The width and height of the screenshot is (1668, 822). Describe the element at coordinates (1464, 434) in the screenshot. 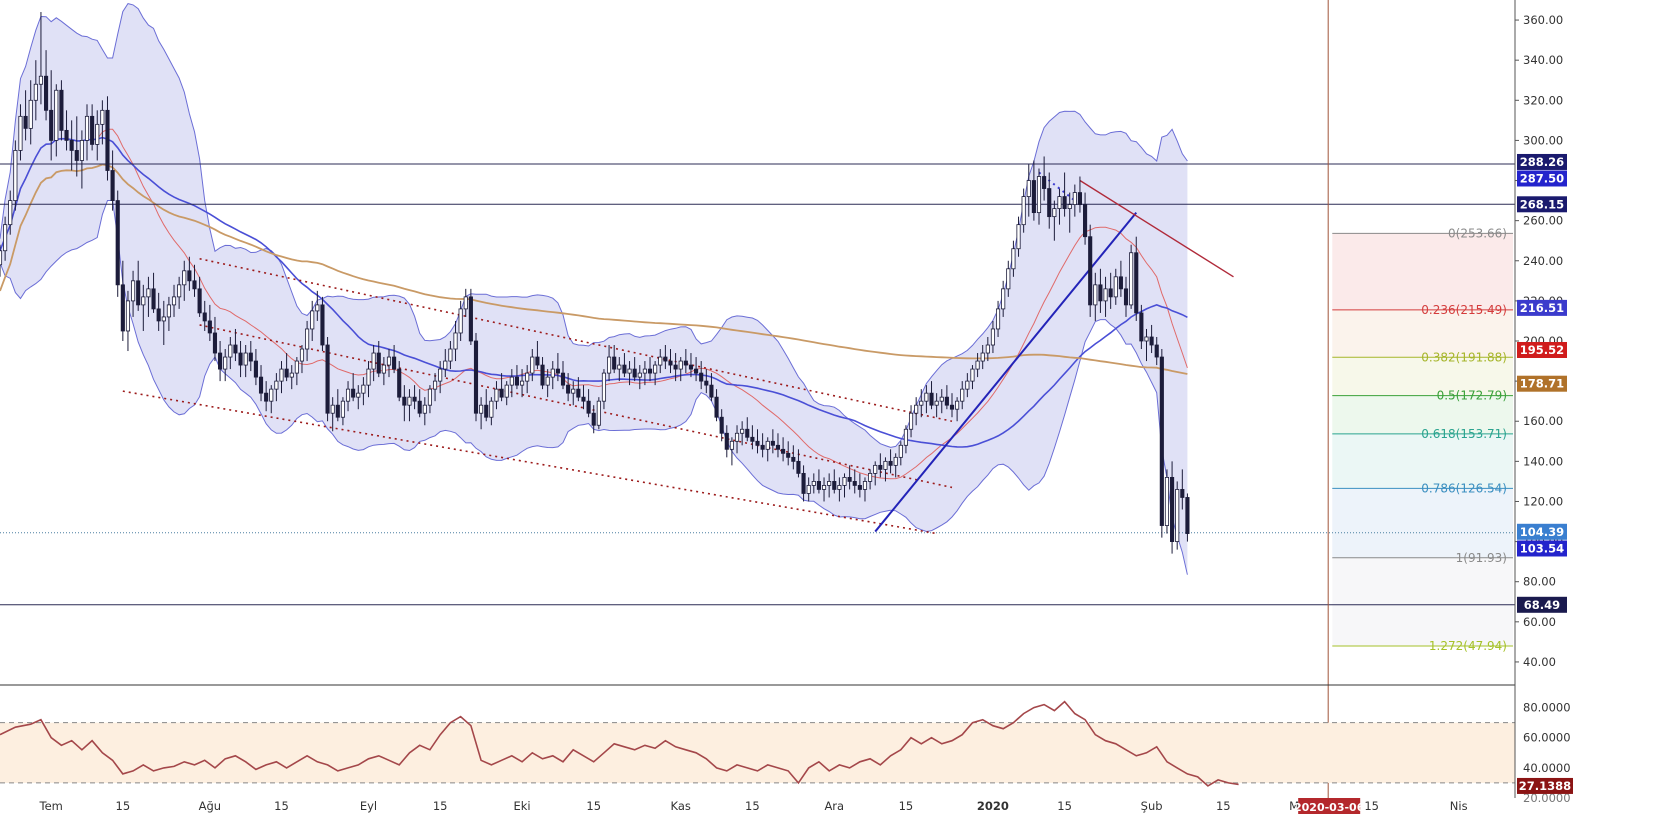

I see `fib-level-label: 0.618(153.71)` at that location.